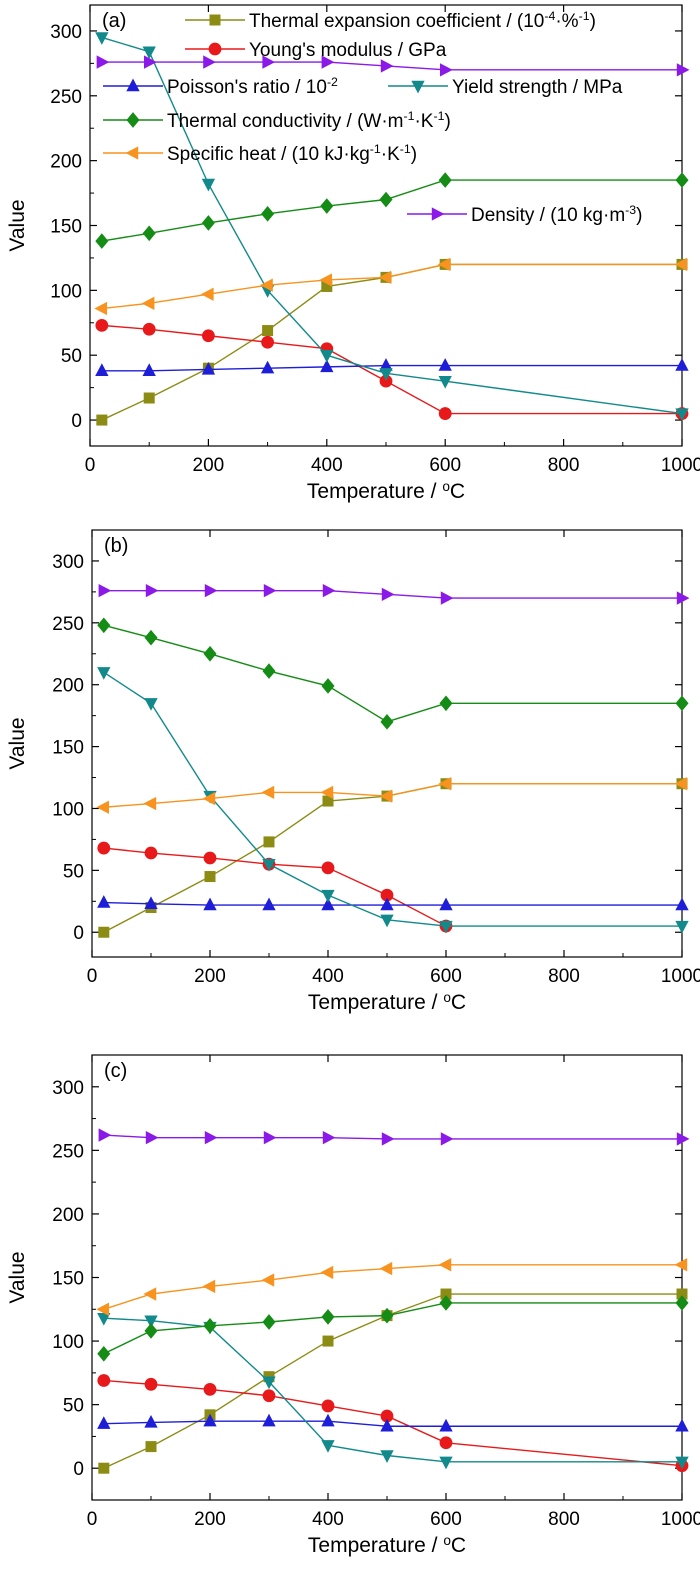 Image resolution: width=700 pixels, height=1569 pixels. I want to click on series-thermal-expansion, so click(393, 858).